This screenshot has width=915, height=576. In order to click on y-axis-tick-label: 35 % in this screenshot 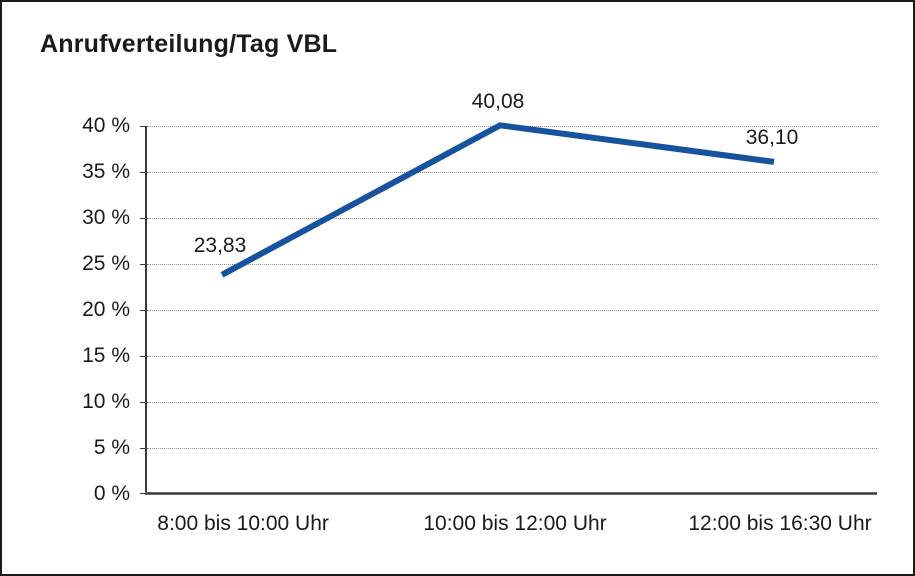, I will do `click(106, 171)`.